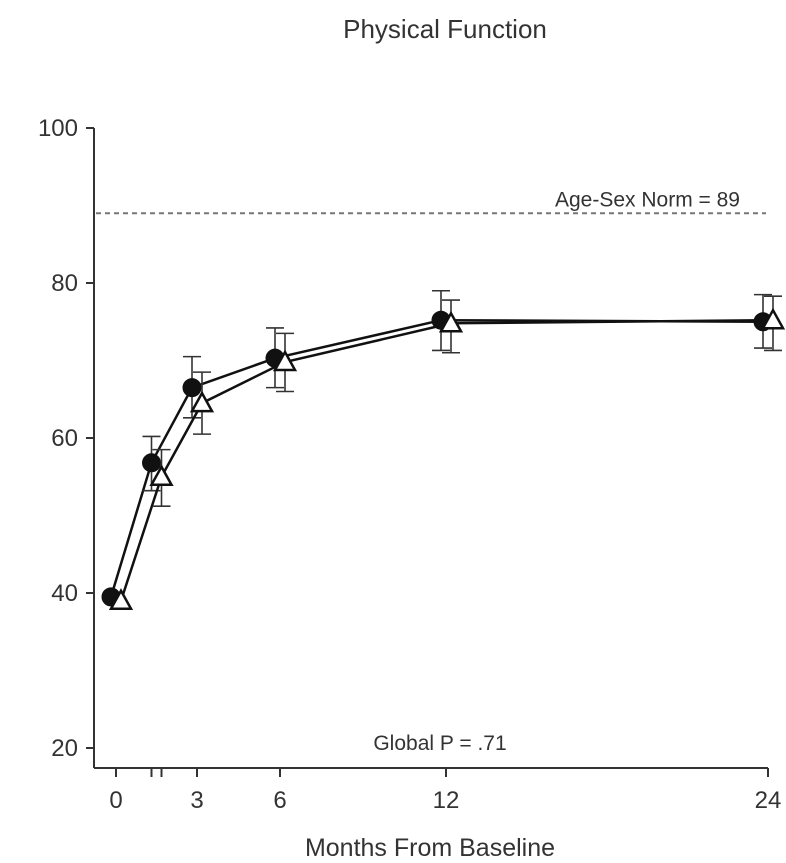 The width and height of the screenshot is (786, 863). I want to click on y-tick-label: 100, so click(58, 128).